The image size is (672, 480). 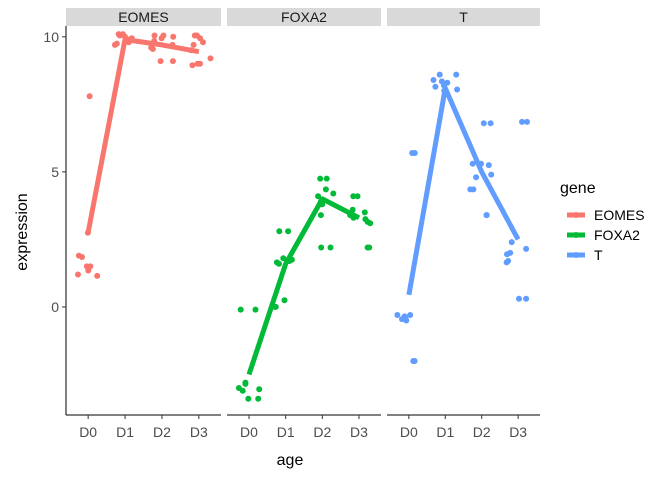 I want to click on y-axis: 0 5 10, so click(x=54, y=172).